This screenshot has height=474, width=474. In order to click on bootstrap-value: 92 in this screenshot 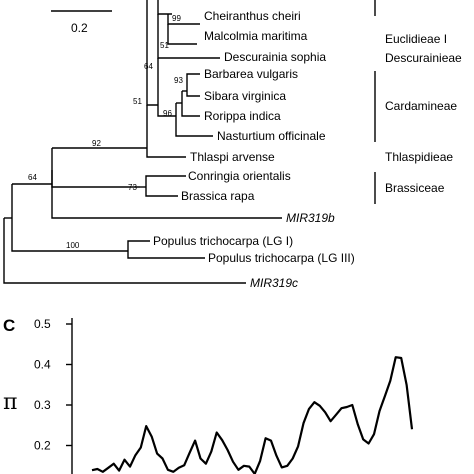, I will do `click(96, 143)`.